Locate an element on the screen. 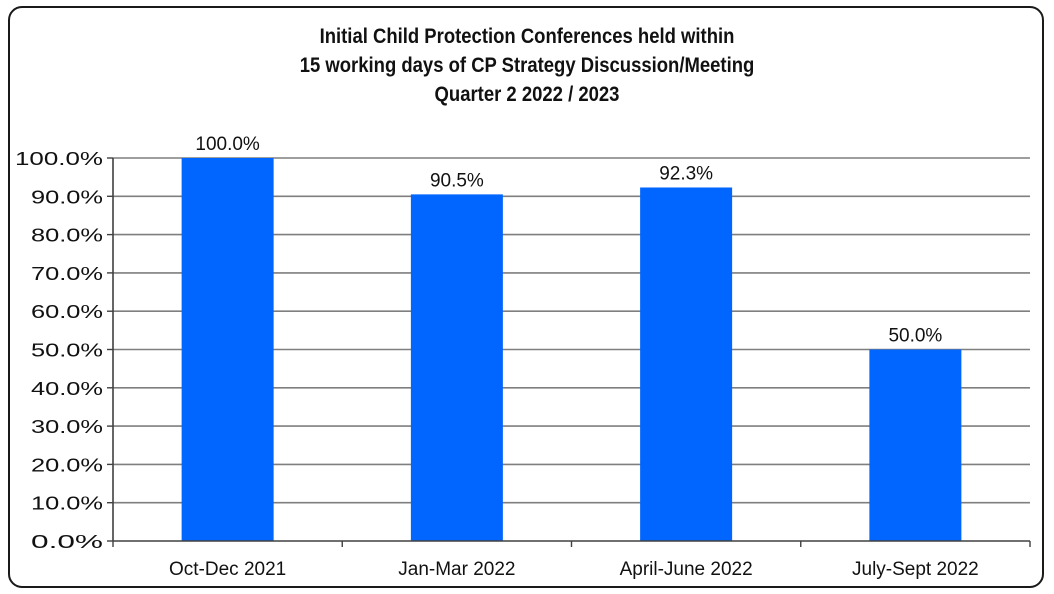 This screenshot has height=594, width=1054. y-tick-label: 20.0% is located at coordinates (67, 465).